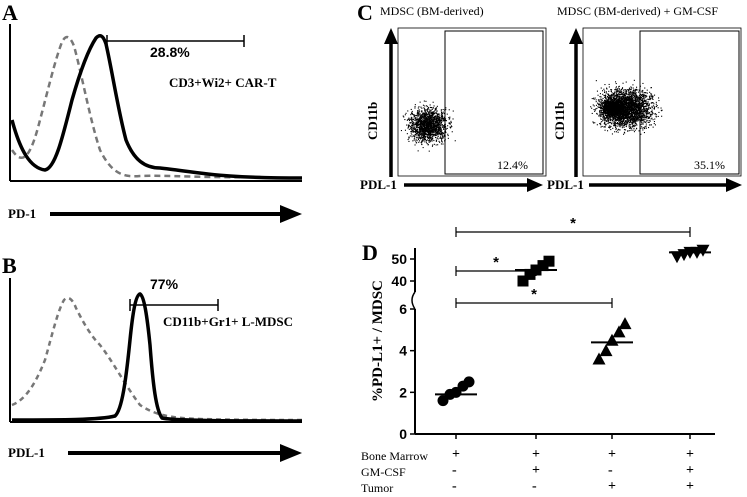  Describe the element at coordinates (291, 214) in the screenshot. I see `hist-a-arrowhead` at that location.